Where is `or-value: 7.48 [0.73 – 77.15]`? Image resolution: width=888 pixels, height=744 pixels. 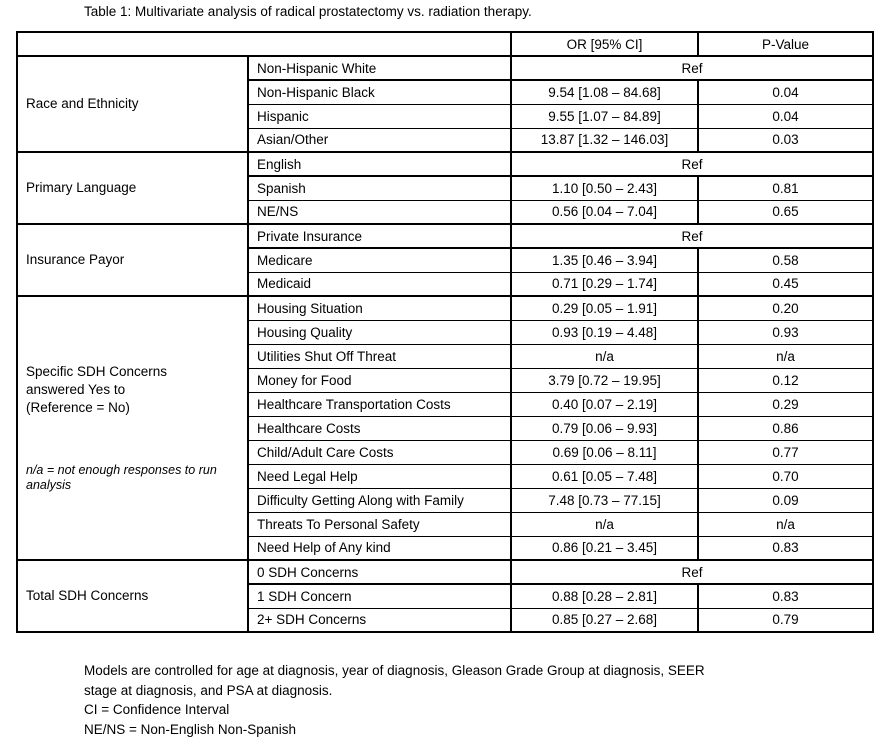
or-value: 7.48 [0.73 – 77.15] is located at coordinates (604, 500).